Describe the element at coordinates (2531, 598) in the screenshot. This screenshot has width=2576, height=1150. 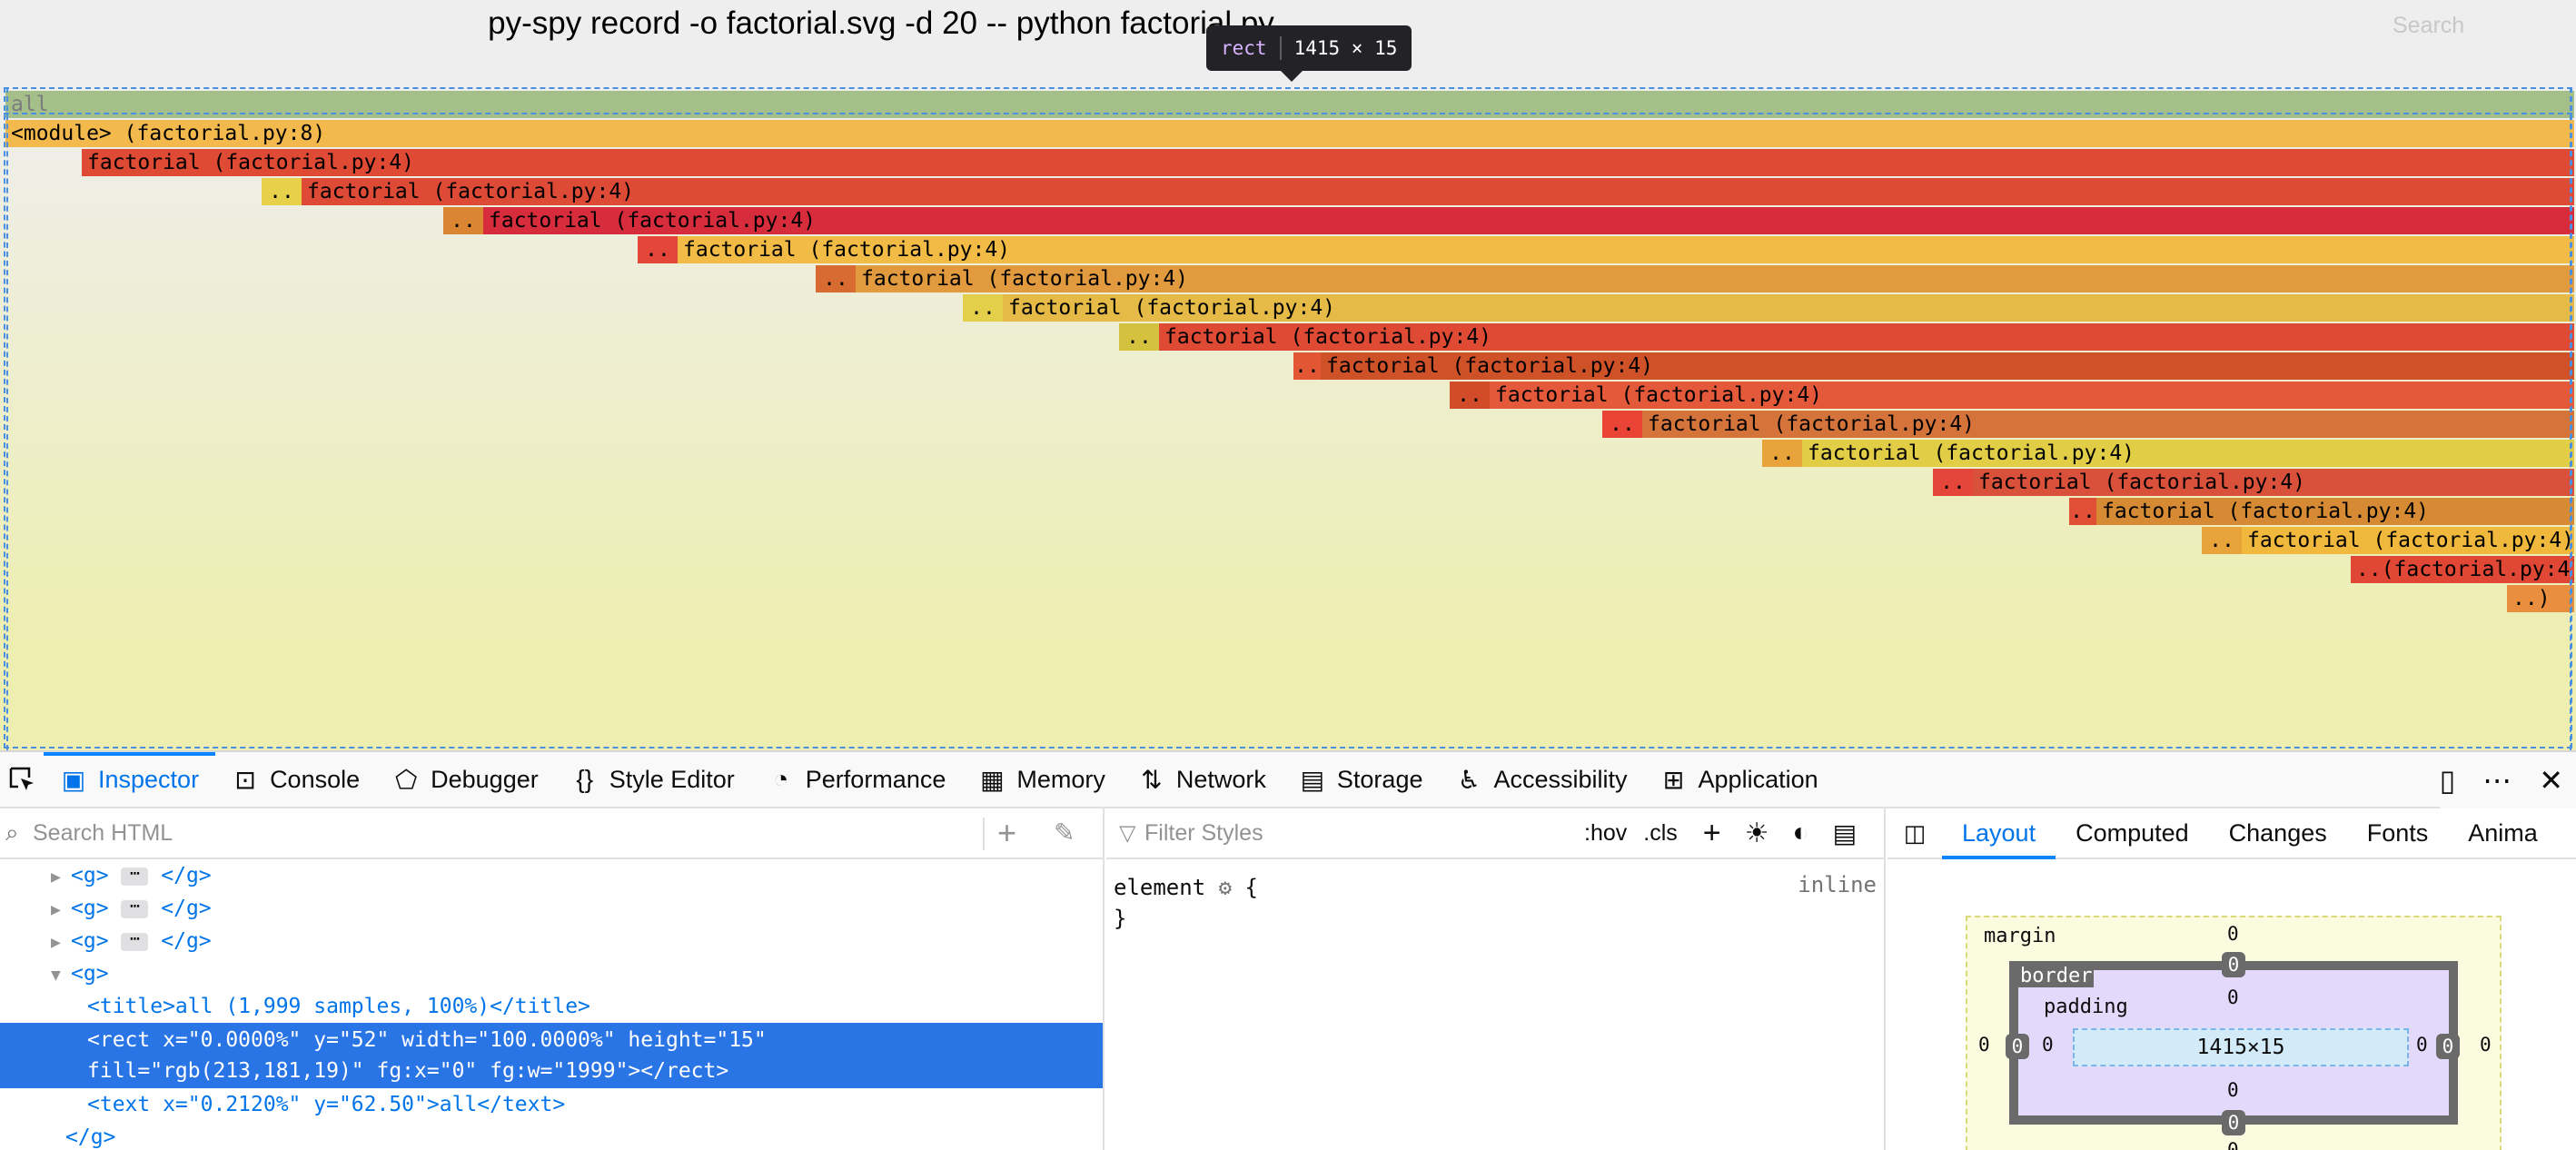
I see `frame-label: ..)` at that location.